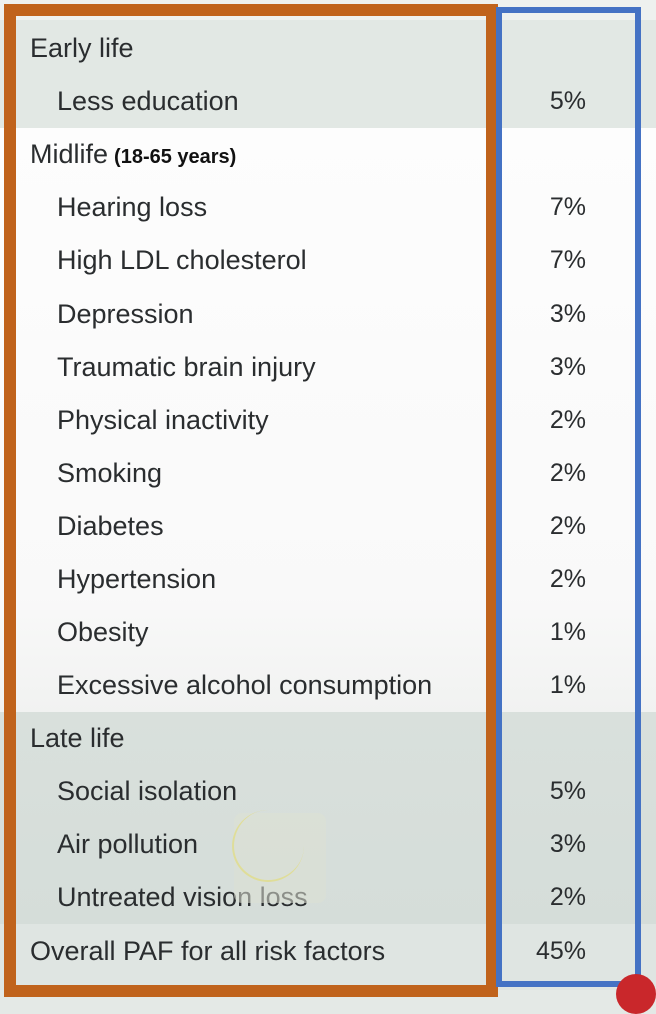  Describe the element at coordinates (82, 48) in the screenshot. I see `section-label: Early life` at that location.